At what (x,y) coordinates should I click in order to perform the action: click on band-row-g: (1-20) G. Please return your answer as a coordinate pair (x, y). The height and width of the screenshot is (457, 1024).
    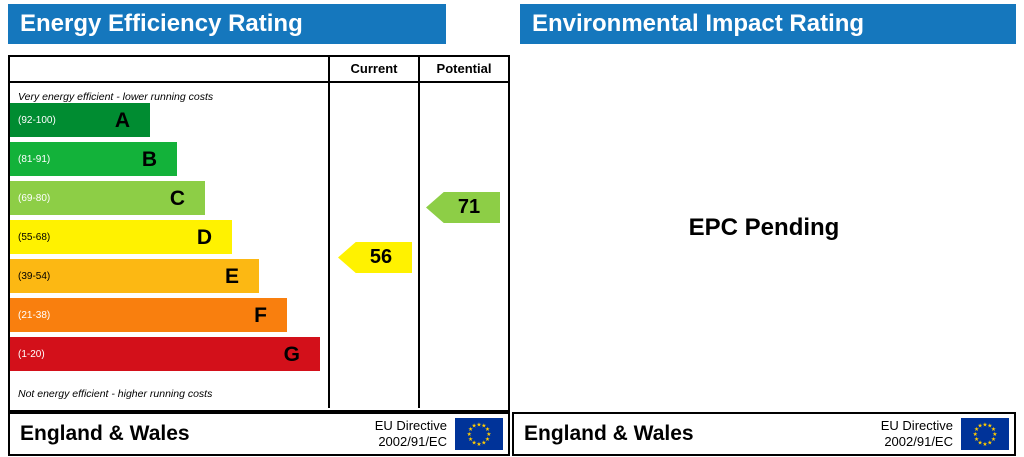
    Looking at the image, I should click on (169, 354).